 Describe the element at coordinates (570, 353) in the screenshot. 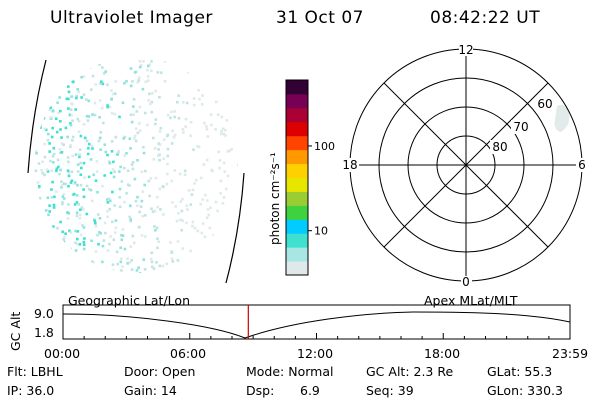

I see `timeline-x-tick-2359: 23:59` at that location.